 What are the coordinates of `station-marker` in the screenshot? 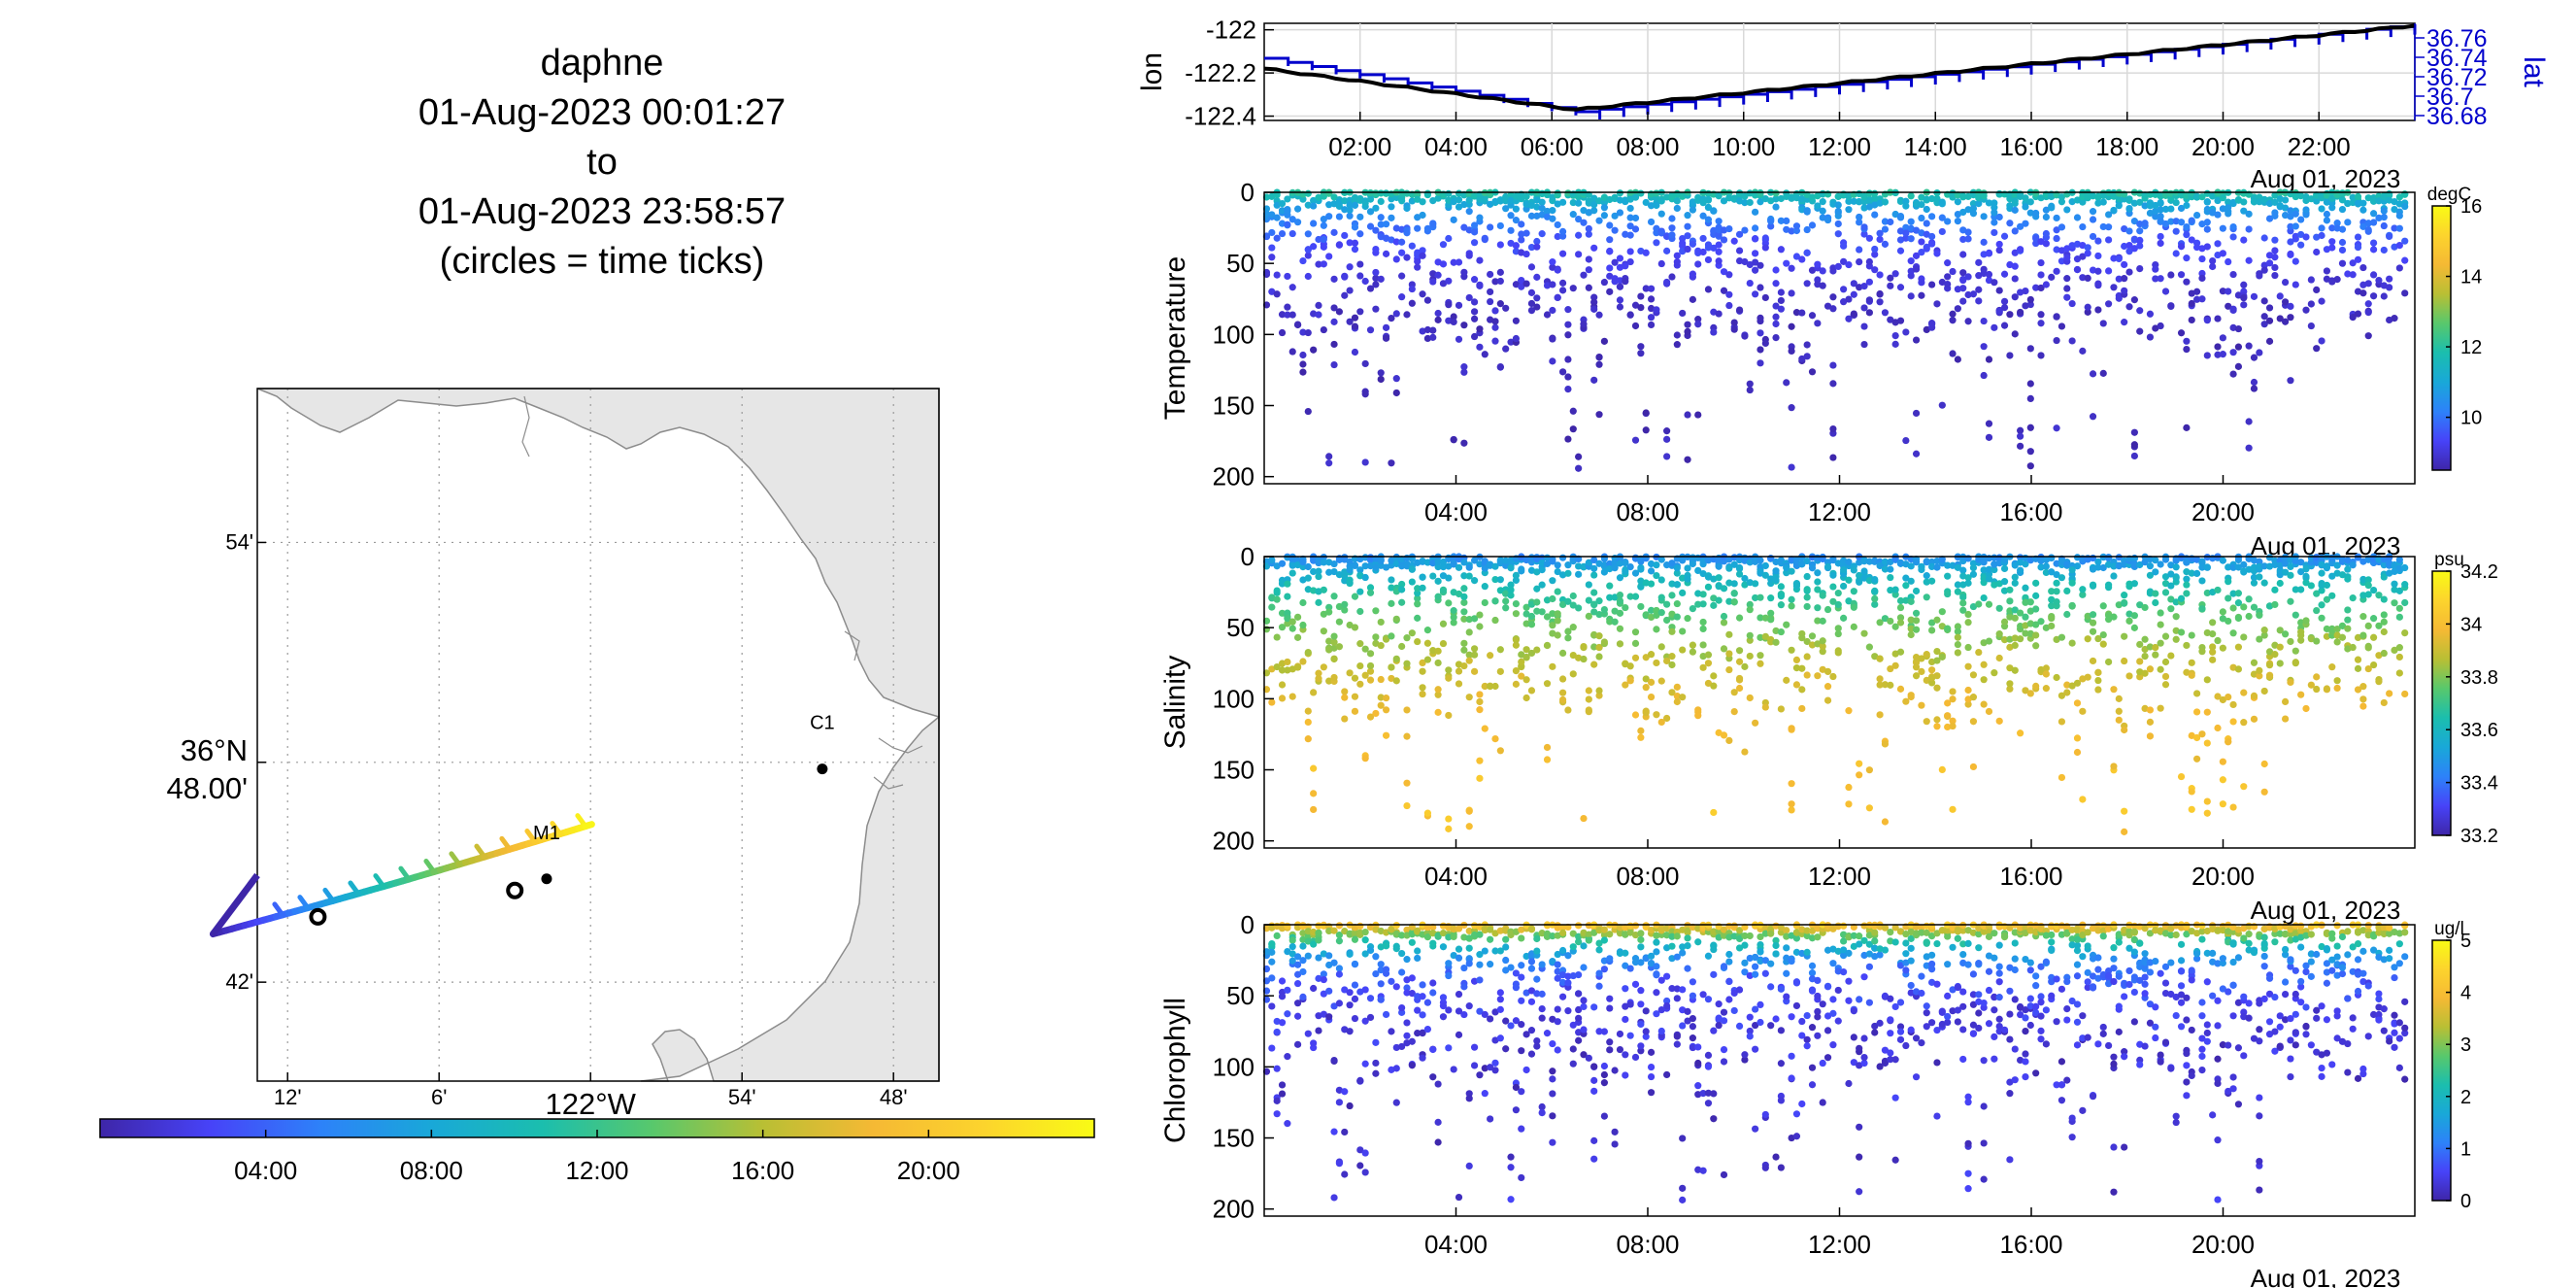 It's located at (823, 769).